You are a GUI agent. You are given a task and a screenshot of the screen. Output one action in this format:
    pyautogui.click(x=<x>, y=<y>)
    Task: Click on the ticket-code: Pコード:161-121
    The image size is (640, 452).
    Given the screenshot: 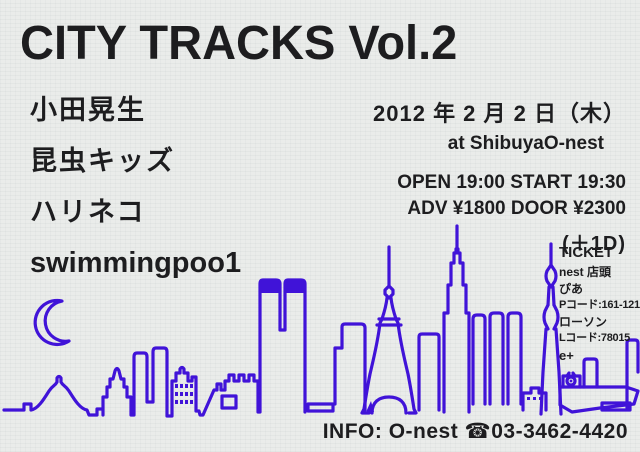 What is the action you would take?
    pyautogui.click(x=599, y=305)
    